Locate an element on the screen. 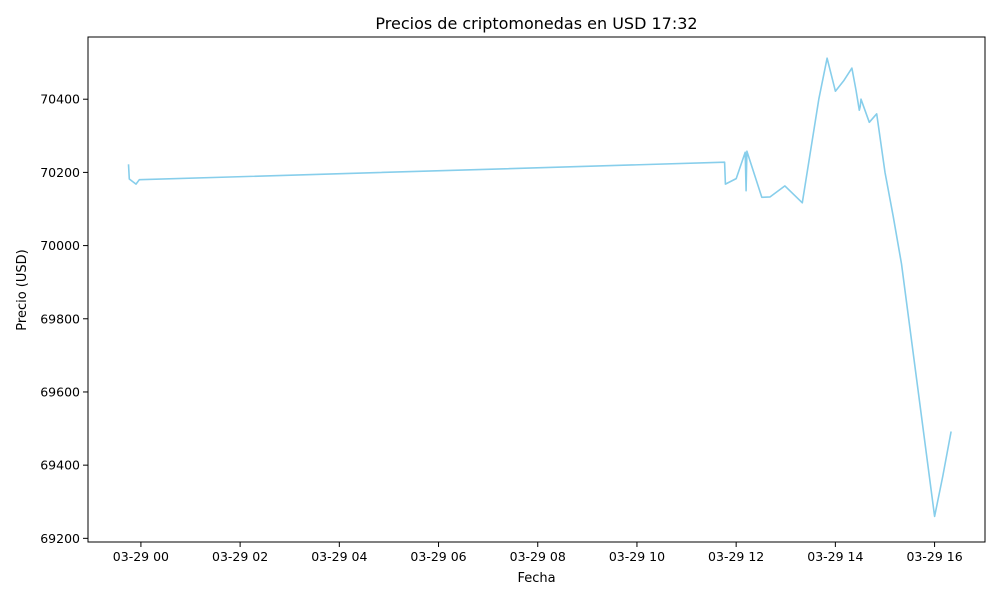 The image size is (1000, 604). y-tick-label: 70200 is located at coordinates (60, 172).